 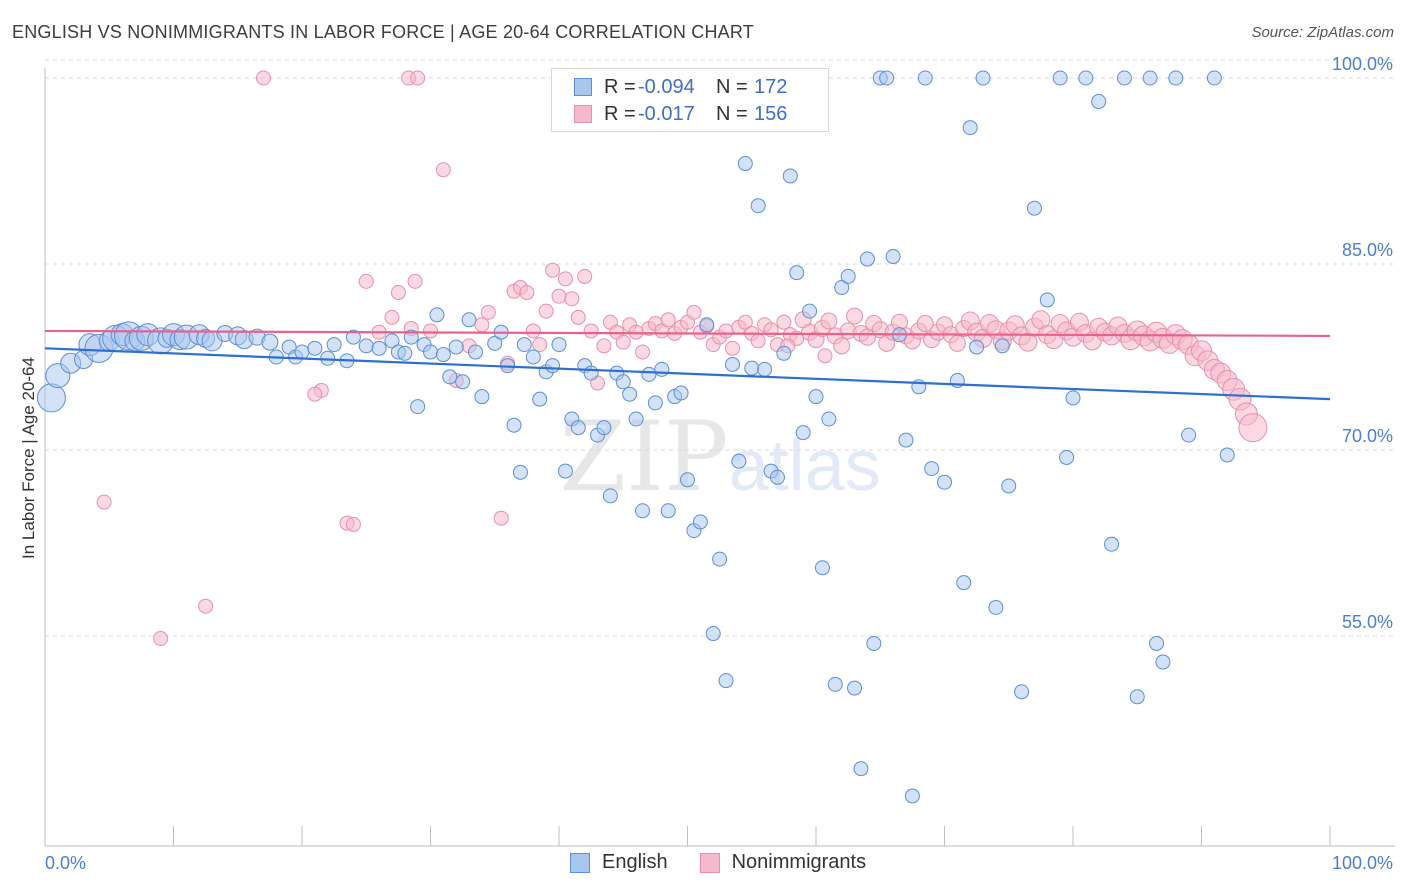 I want to click on r-label: R =, so click(x=620, y=113).